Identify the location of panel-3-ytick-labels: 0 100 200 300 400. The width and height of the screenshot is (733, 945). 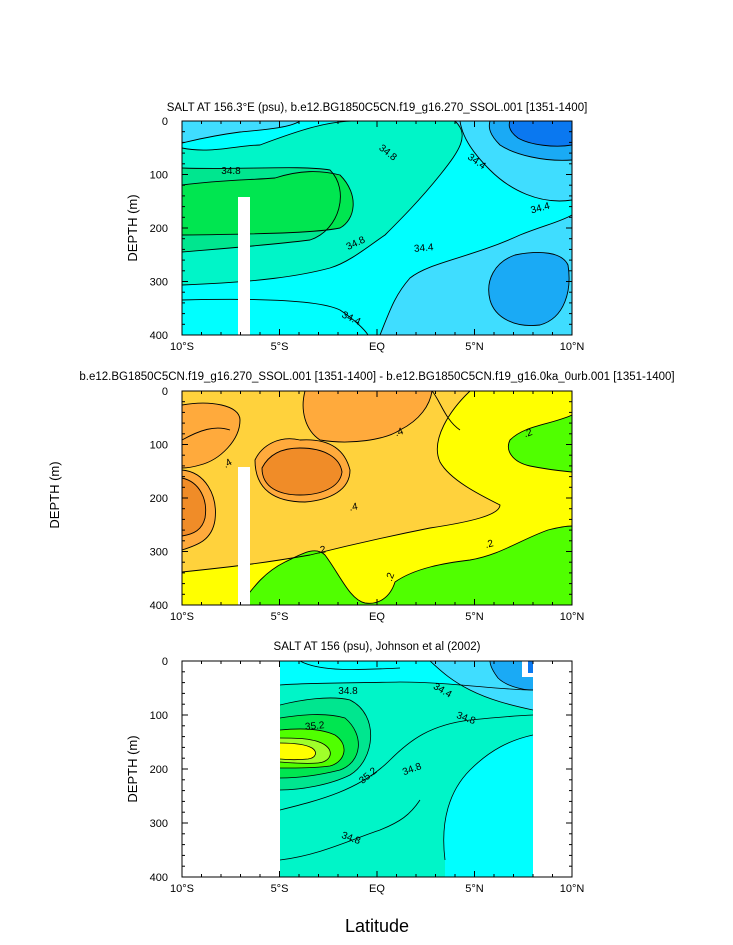
(159, 770).